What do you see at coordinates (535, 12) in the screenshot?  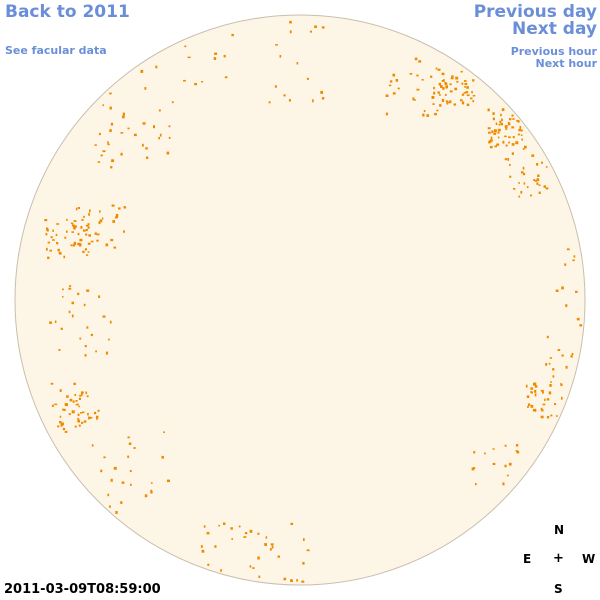 I see `previous-day-link: Previous day` at bounding box center [535, 12].